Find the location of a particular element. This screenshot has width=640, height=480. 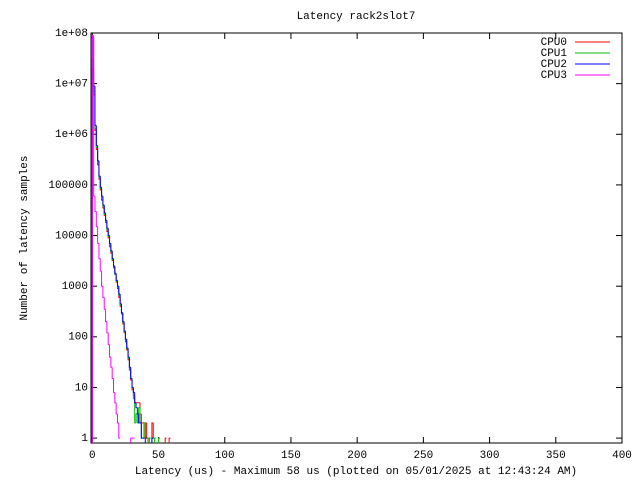

legend-label: CPU0 is located at coordinates (554, 43).